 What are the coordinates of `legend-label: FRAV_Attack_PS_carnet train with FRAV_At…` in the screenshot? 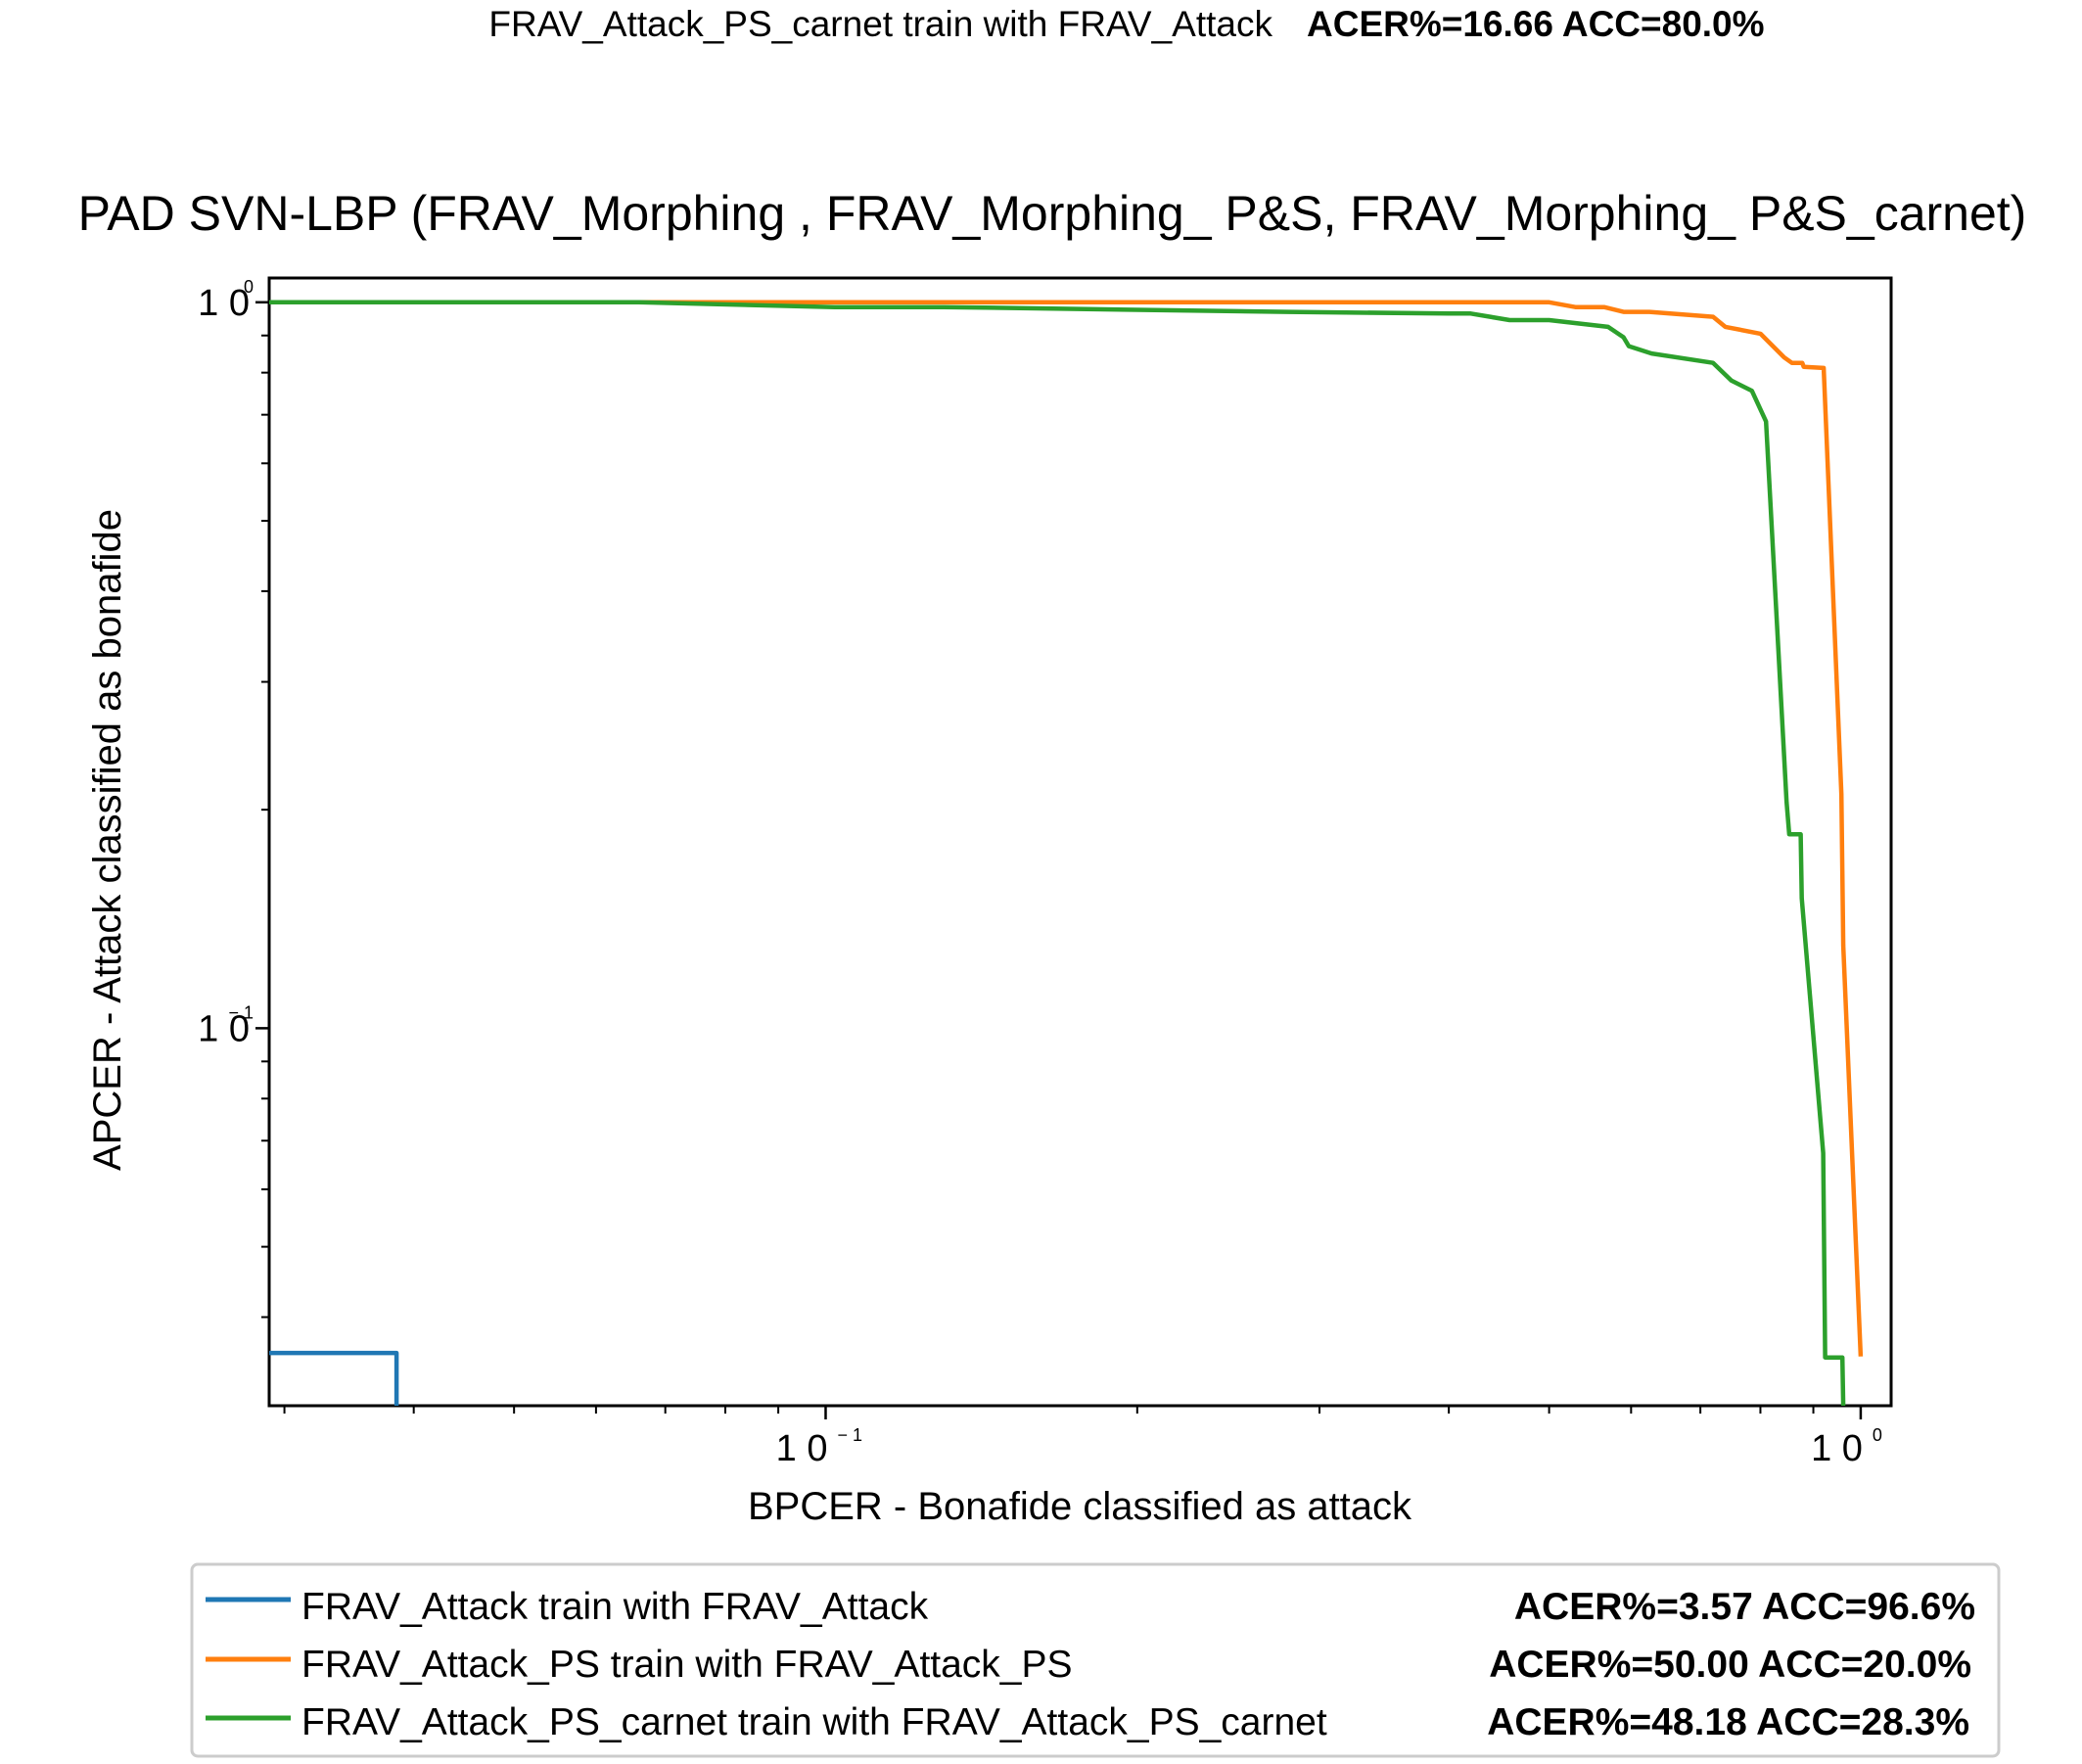 It's located at (814, 1722).